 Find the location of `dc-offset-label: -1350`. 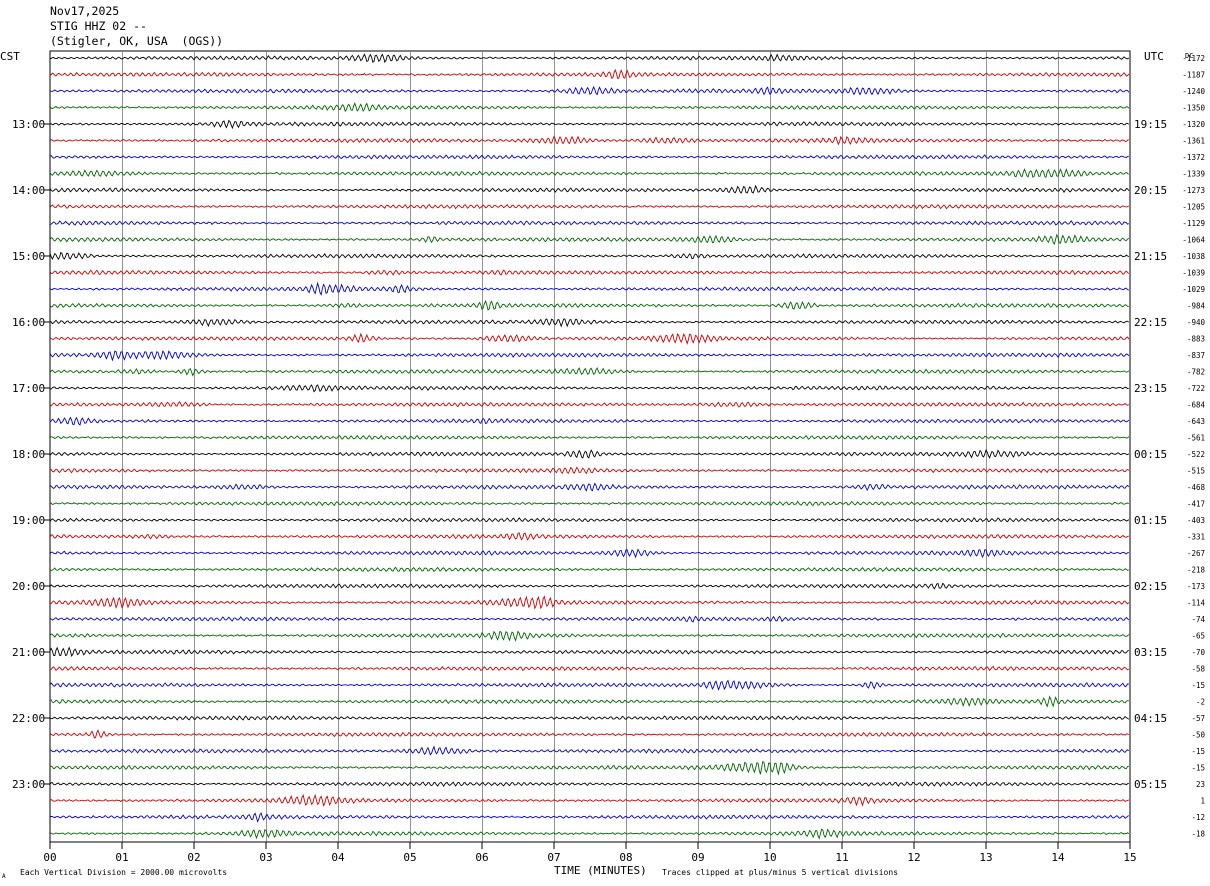

dc-offset-label: -1350 is located at coordinates (1193, 108).